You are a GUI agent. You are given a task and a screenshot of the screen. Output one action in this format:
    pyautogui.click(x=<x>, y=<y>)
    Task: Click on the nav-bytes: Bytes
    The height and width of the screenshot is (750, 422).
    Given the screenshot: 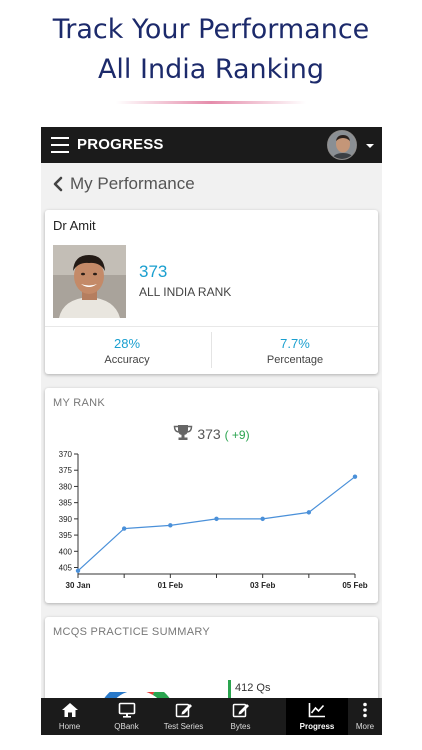 What is the action you would take?
    pyautogui.click(x=240, y=716)
    